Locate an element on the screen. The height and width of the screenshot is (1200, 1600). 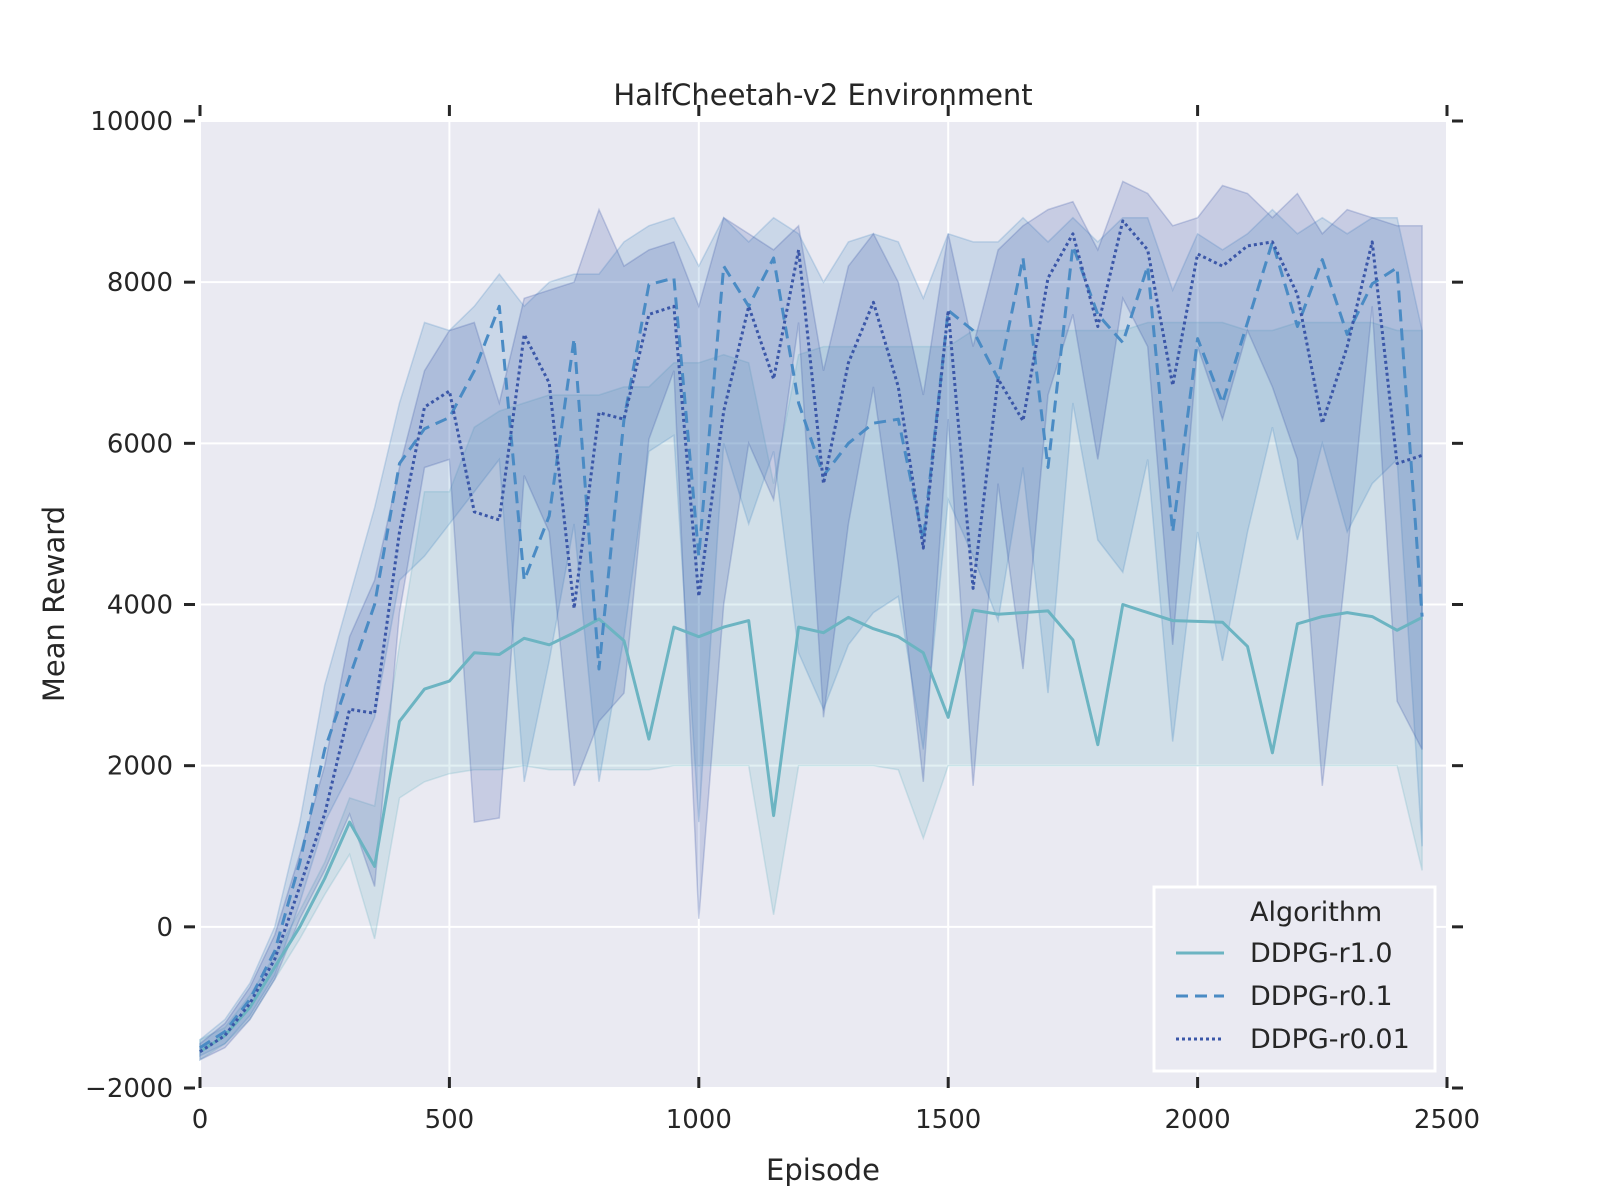
y-axis-label: Mean Reward is located at coordinates (54, 604).